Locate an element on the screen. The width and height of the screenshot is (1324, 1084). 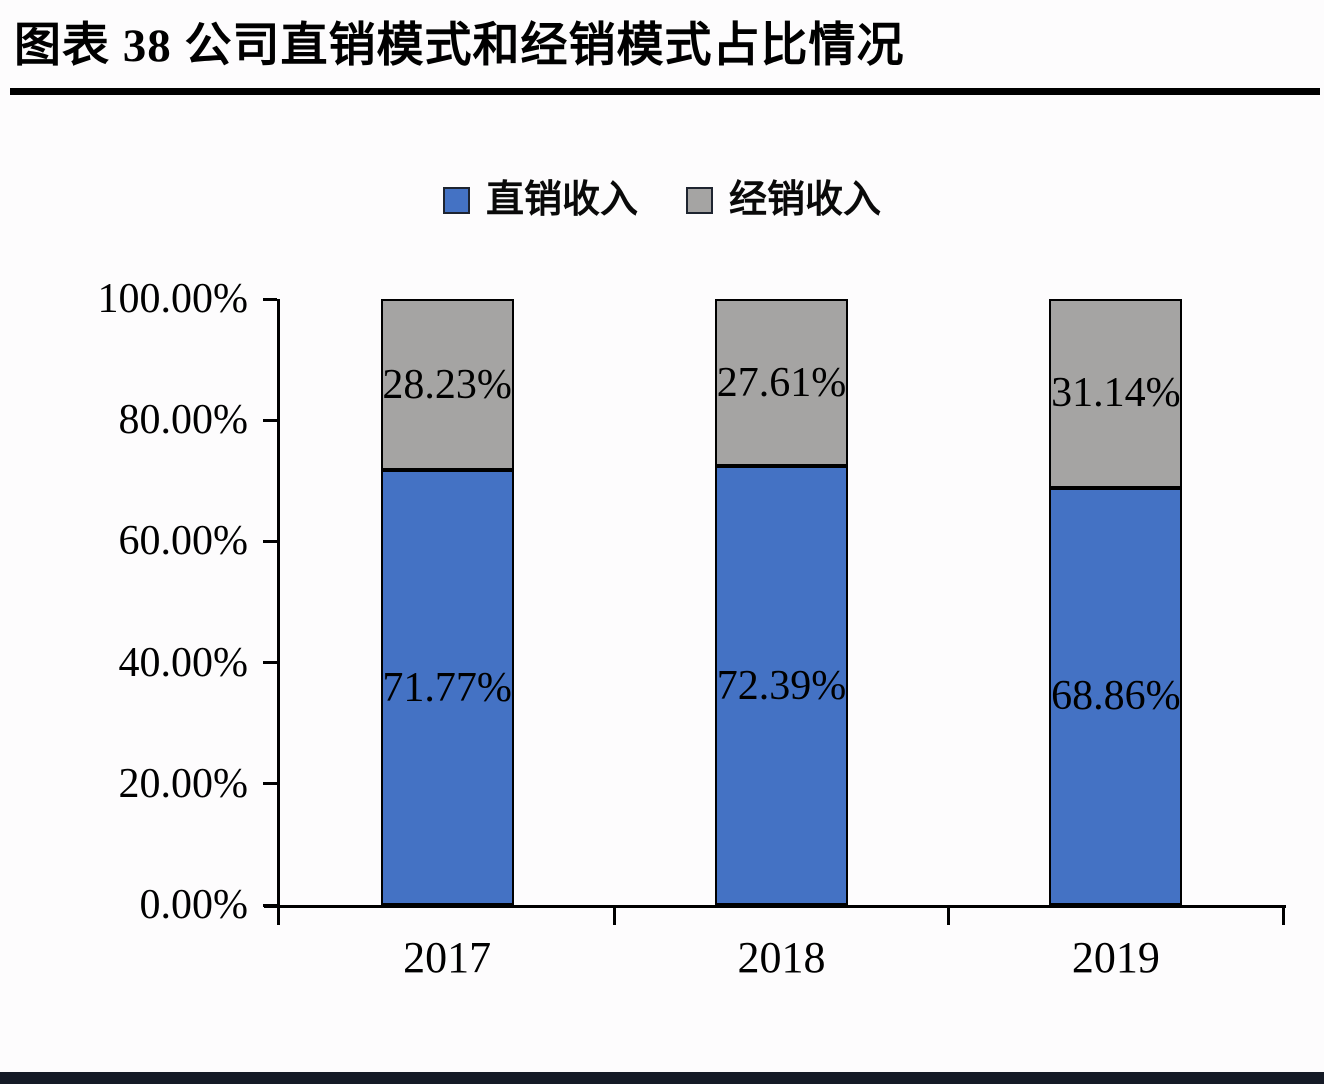
segment-direct-sales-2018 is located at coordinates (781, 685).